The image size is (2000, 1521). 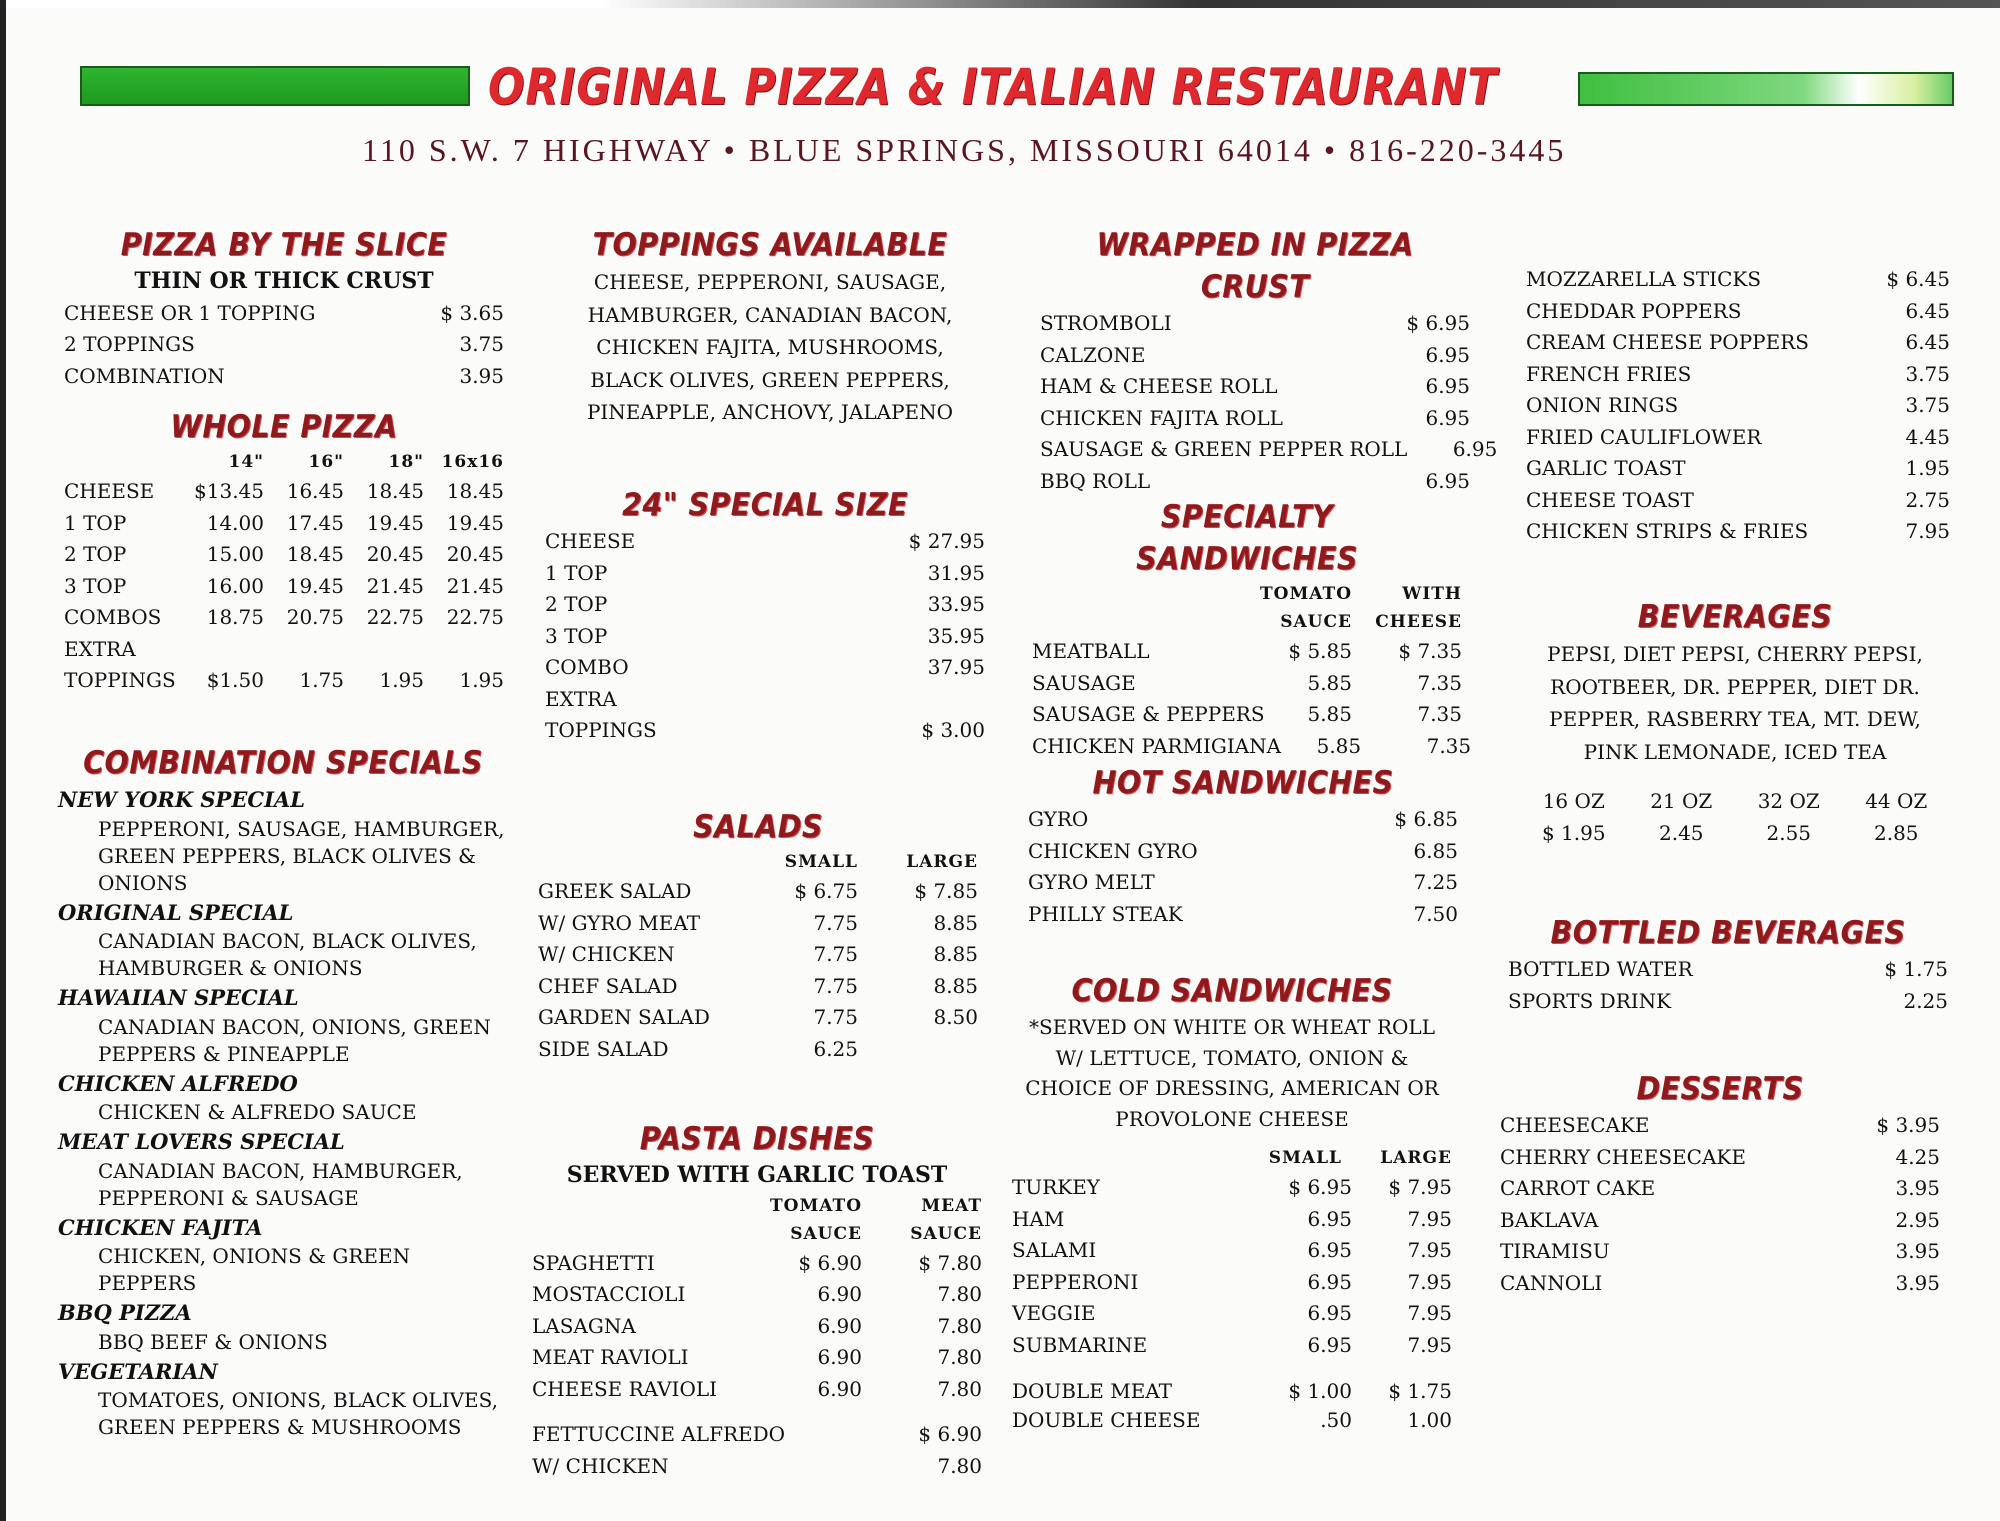 What do you see at coordinates (1728, 933) in the screenshot?
I see `section-heading: BOTTLED BEVERAGES` at bounding box center [1728, 933].